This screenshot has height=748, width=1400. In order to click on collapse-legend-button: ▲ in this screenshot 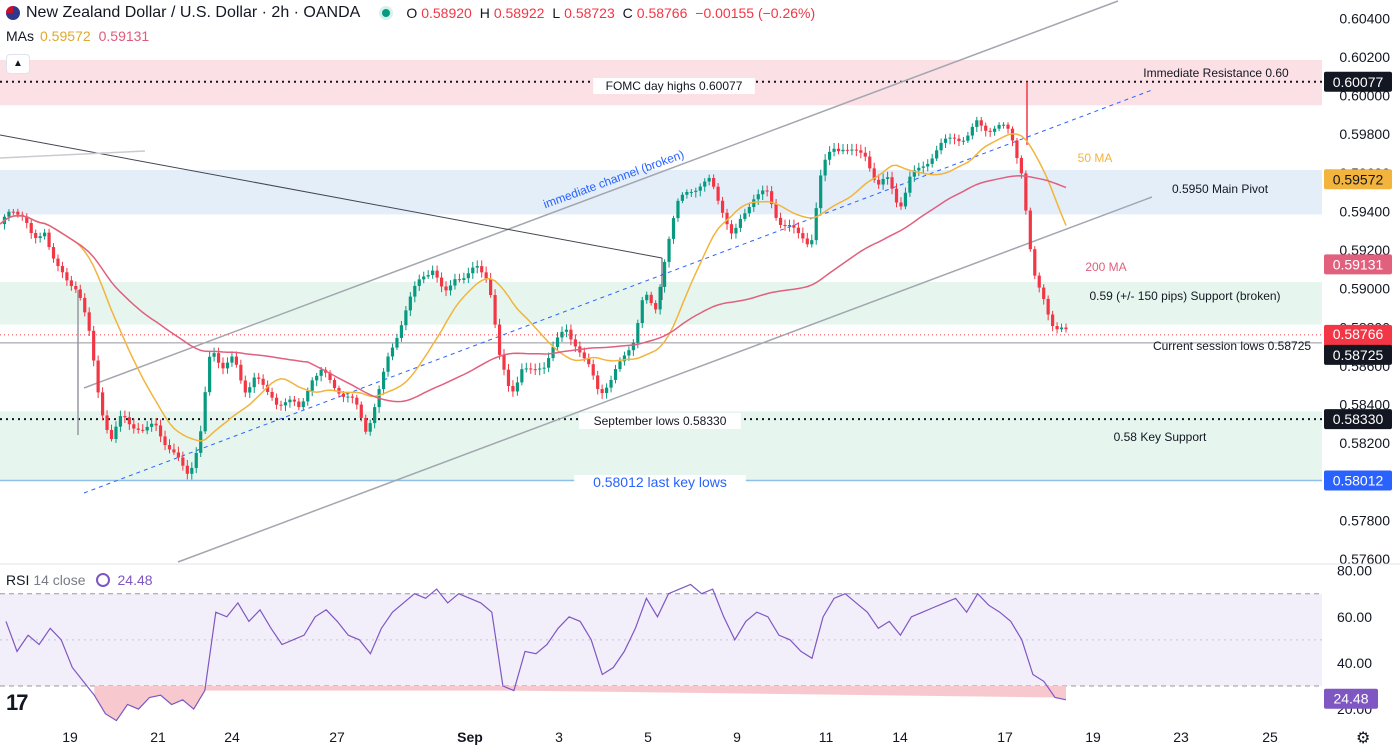, I will do `click(18, 64)`.